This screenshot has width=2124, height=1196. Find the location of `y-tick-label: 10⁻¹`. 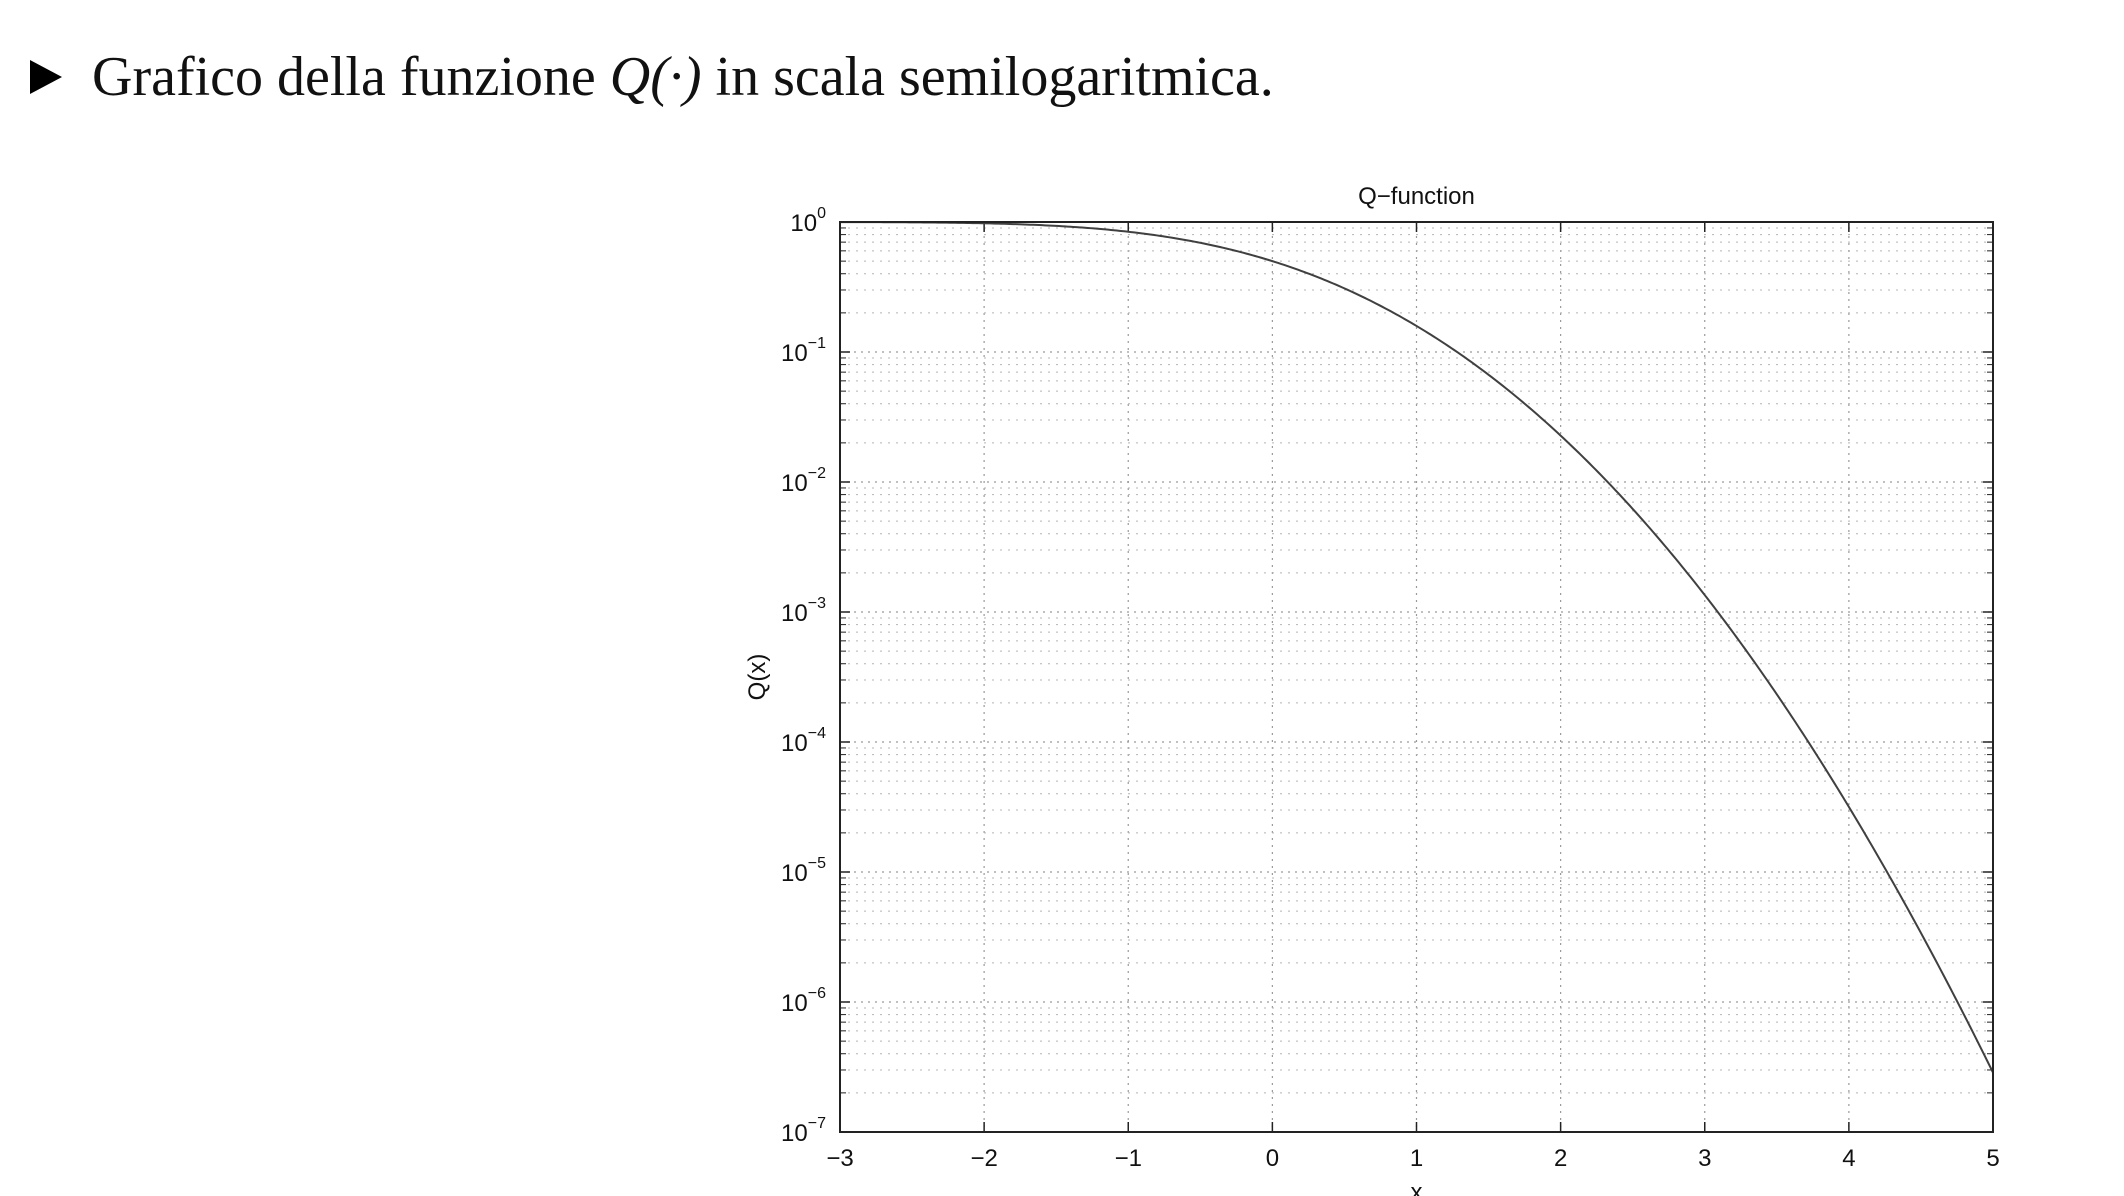

y-tick-label: 10⁻¹ is located at coordinates (803, 351).